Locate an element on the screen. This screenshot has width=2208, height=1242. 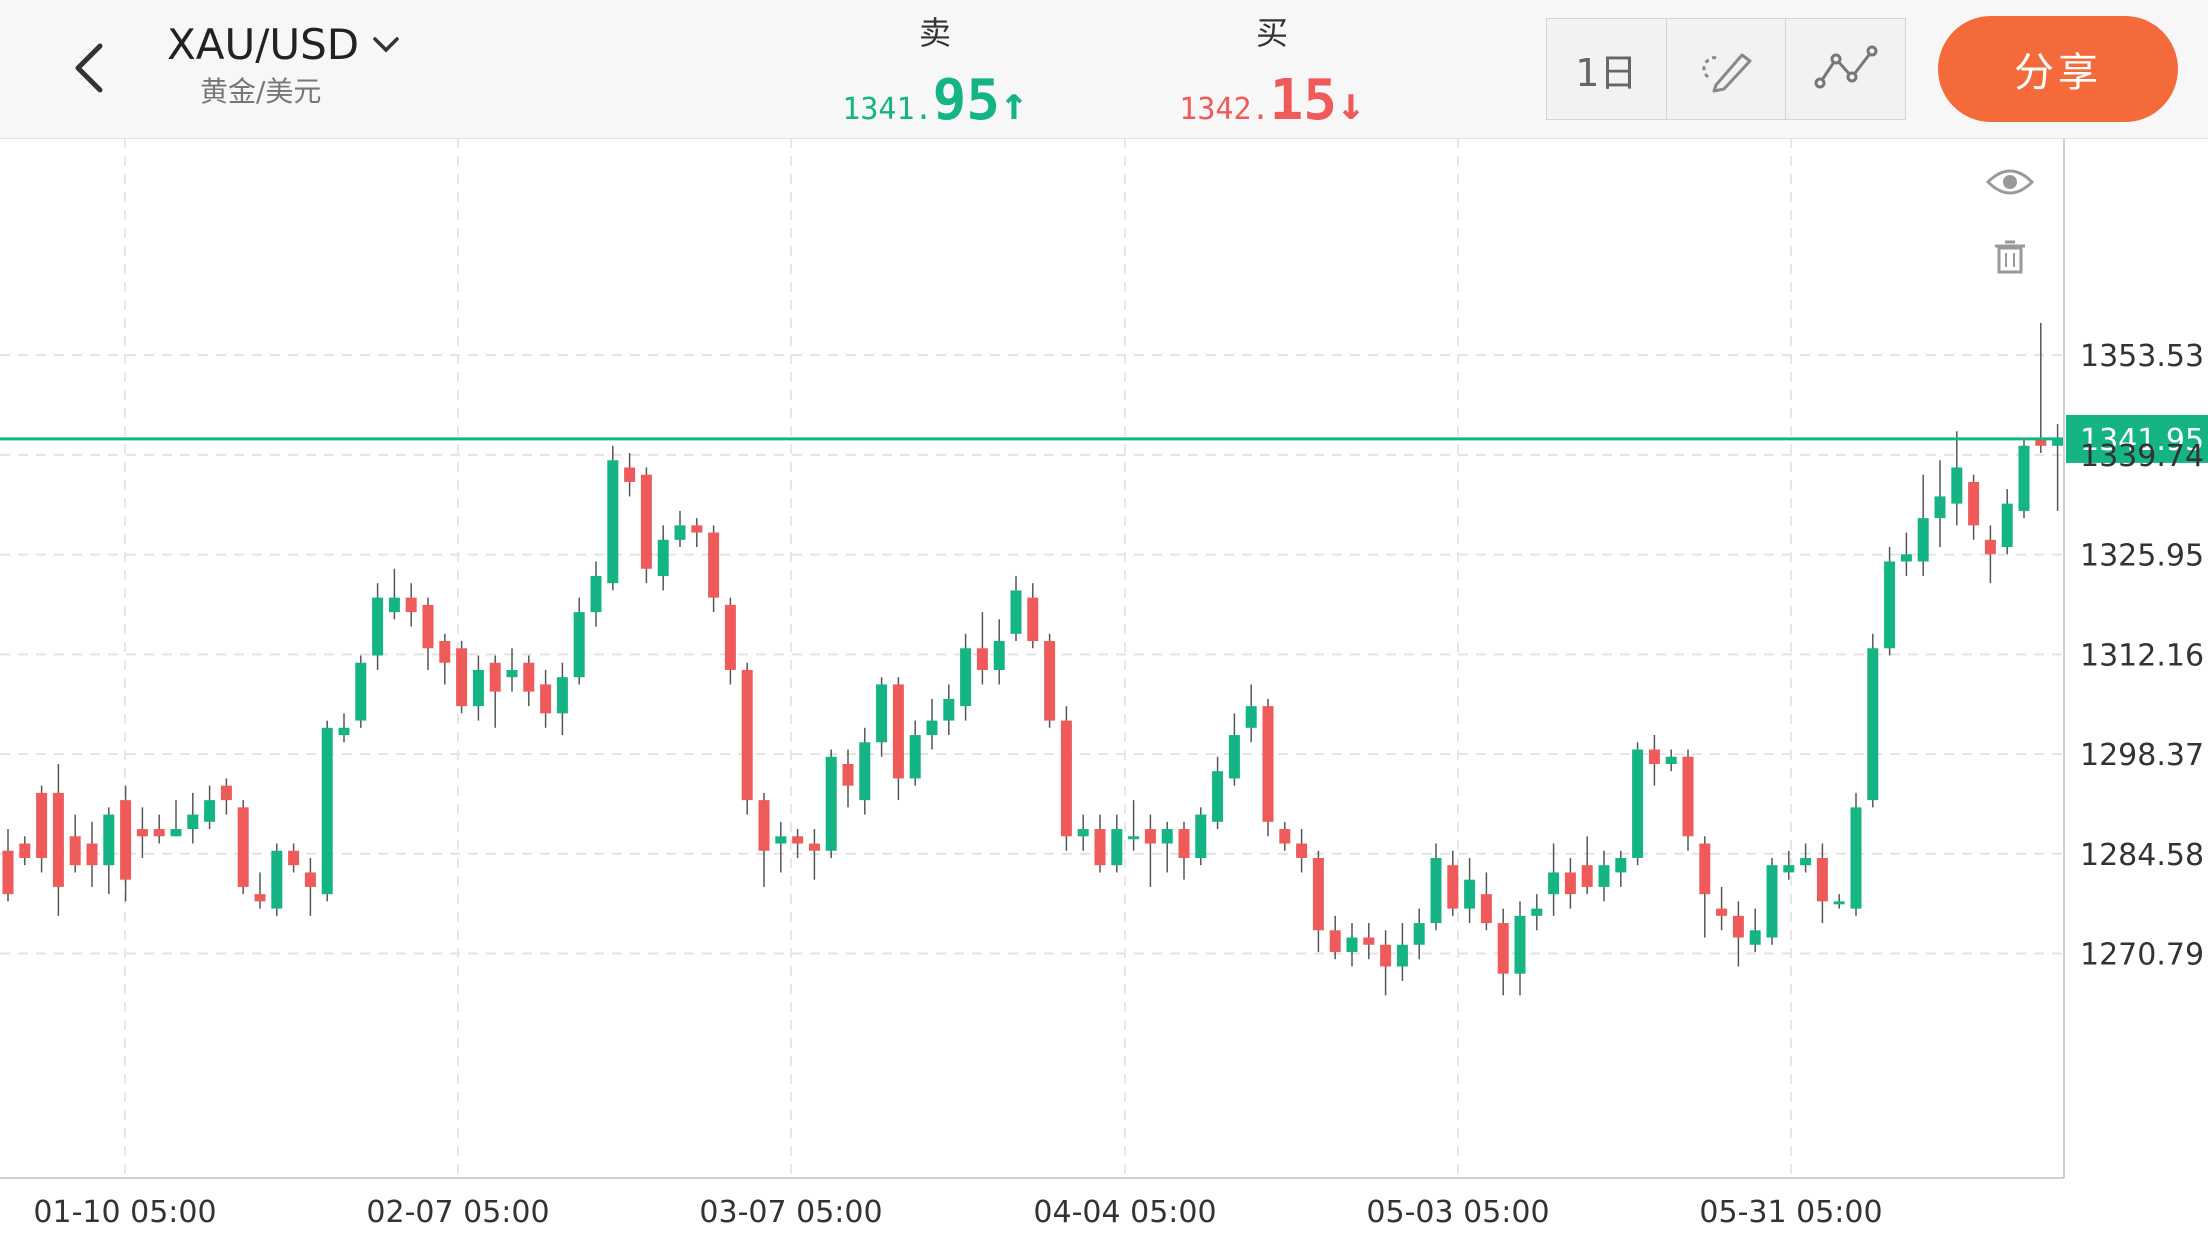
buy-quote: 买 1342.15↓ is located at coordinates (1272, 70).